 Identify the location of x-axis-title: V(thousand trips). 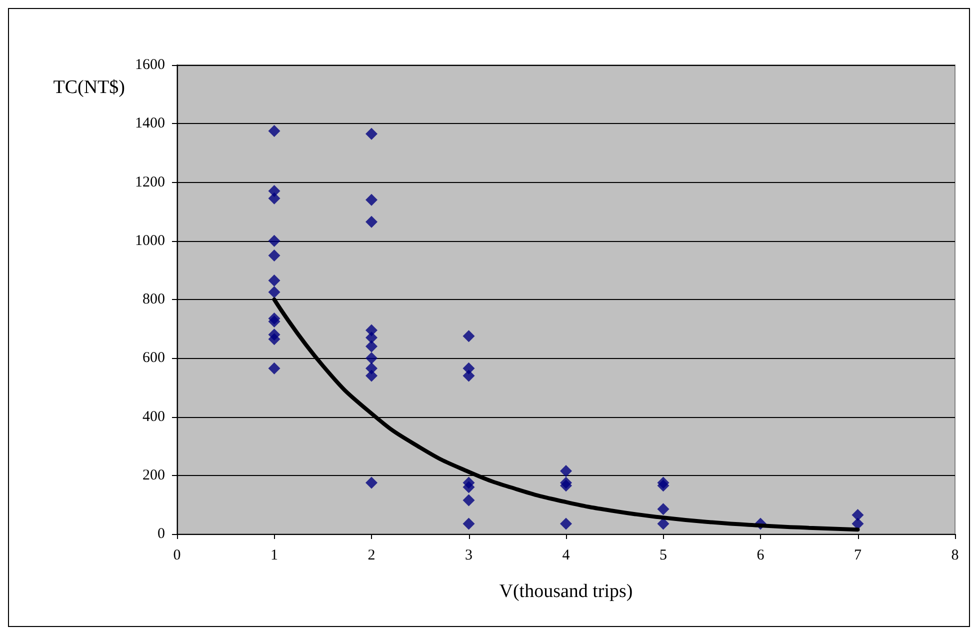
(566, 591).